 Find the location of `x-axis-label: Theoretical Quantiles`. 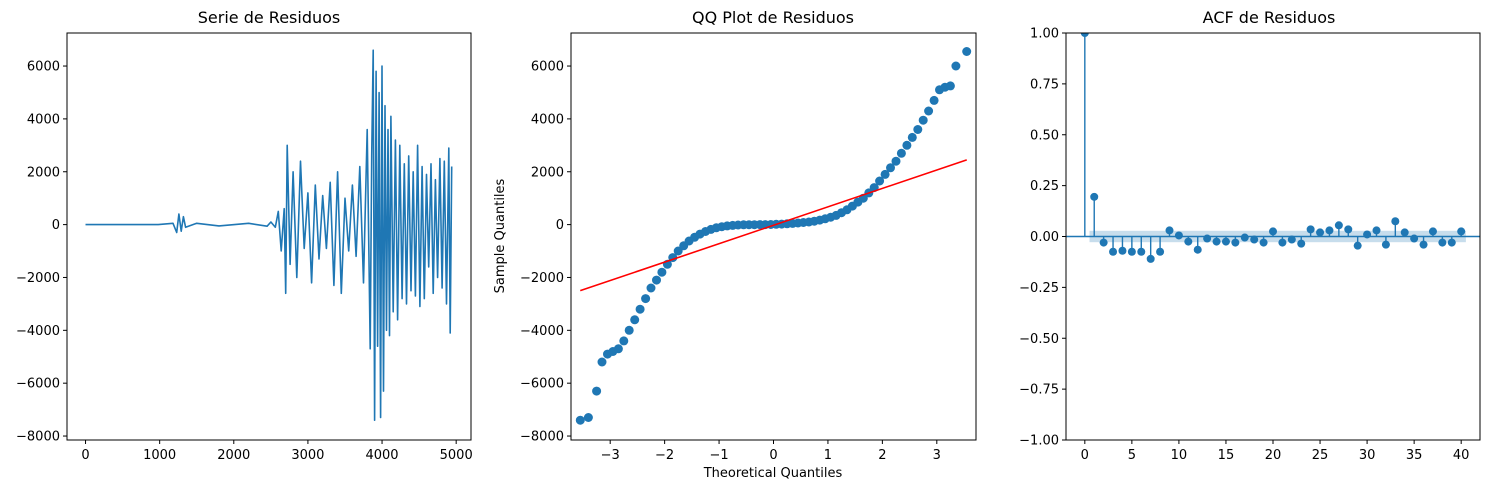

x-axis-label: Theoretical Quantiles is located at coordinates (773, 473).